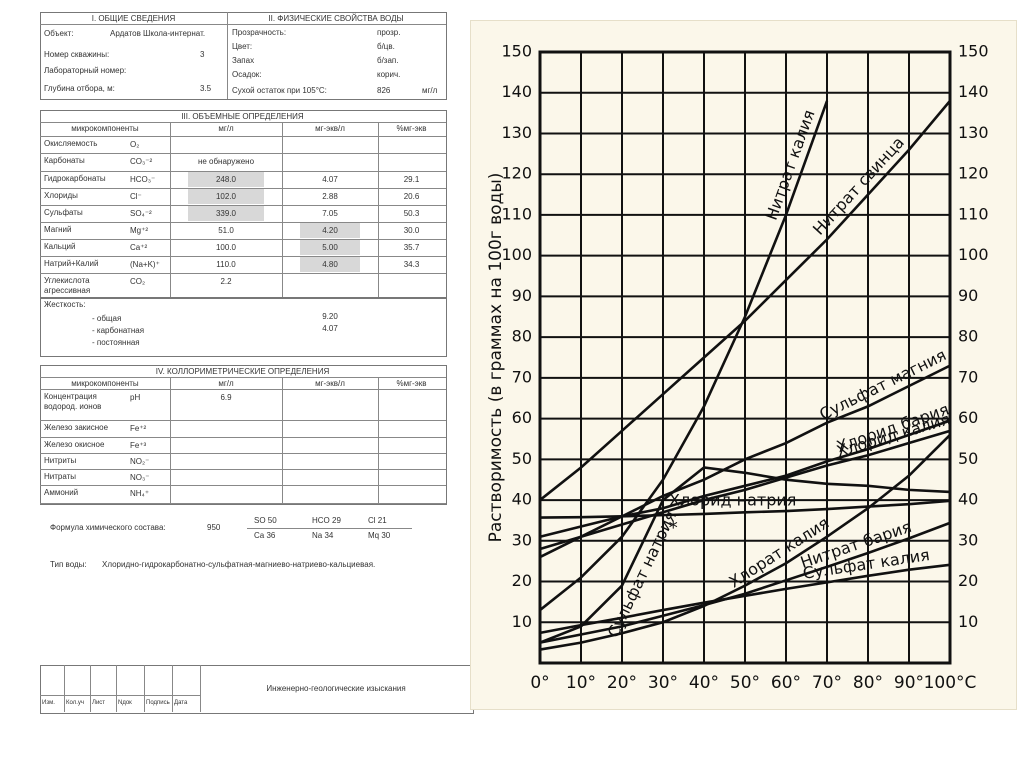 Image resolution: width=1024 pixels, height=767 pixels. Describe the element at coordinates (330, 213) in the screenshot. I see `cell-value: 7.05` at that location.